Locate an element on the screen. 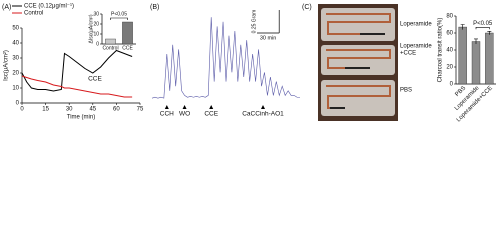 This screenshot has height=240, width=500. x-tick-label: Control is located at coordinates (110, 48).